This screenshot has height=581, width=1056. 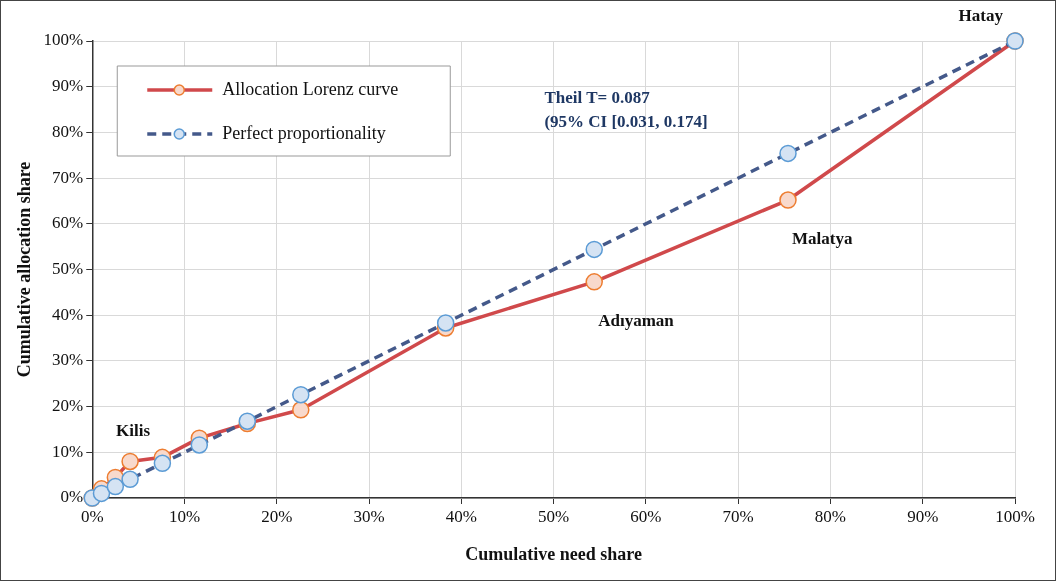 I want to click on x-tick-label: 50%, so click(x=554, y=516).